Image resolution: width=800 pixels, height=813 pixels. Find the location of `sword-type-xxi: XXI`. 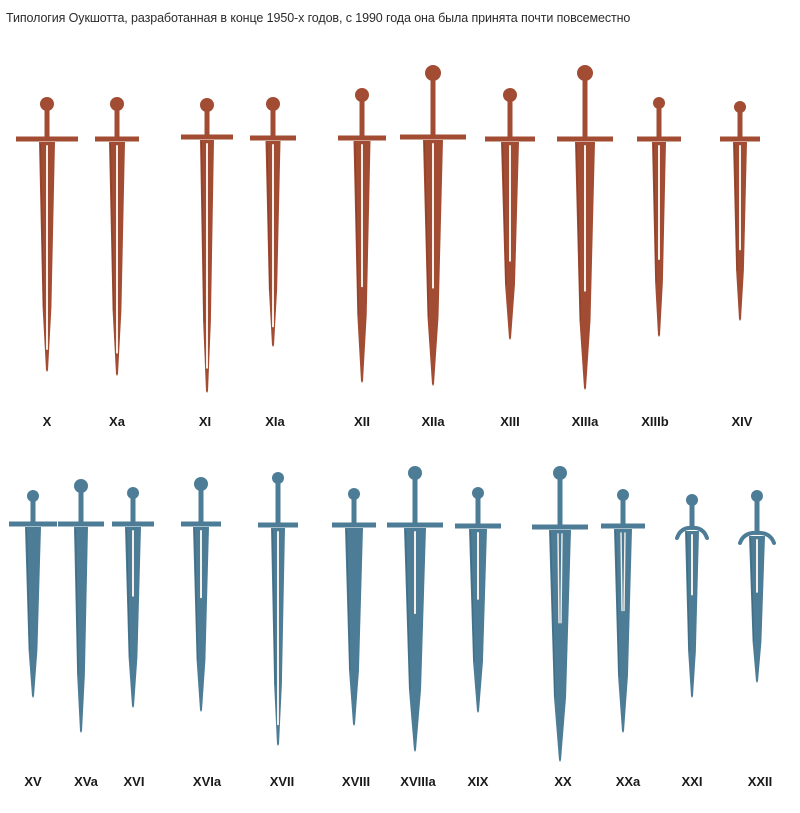

sword-type-xxi: XXI is located at coordinates (692, 641).